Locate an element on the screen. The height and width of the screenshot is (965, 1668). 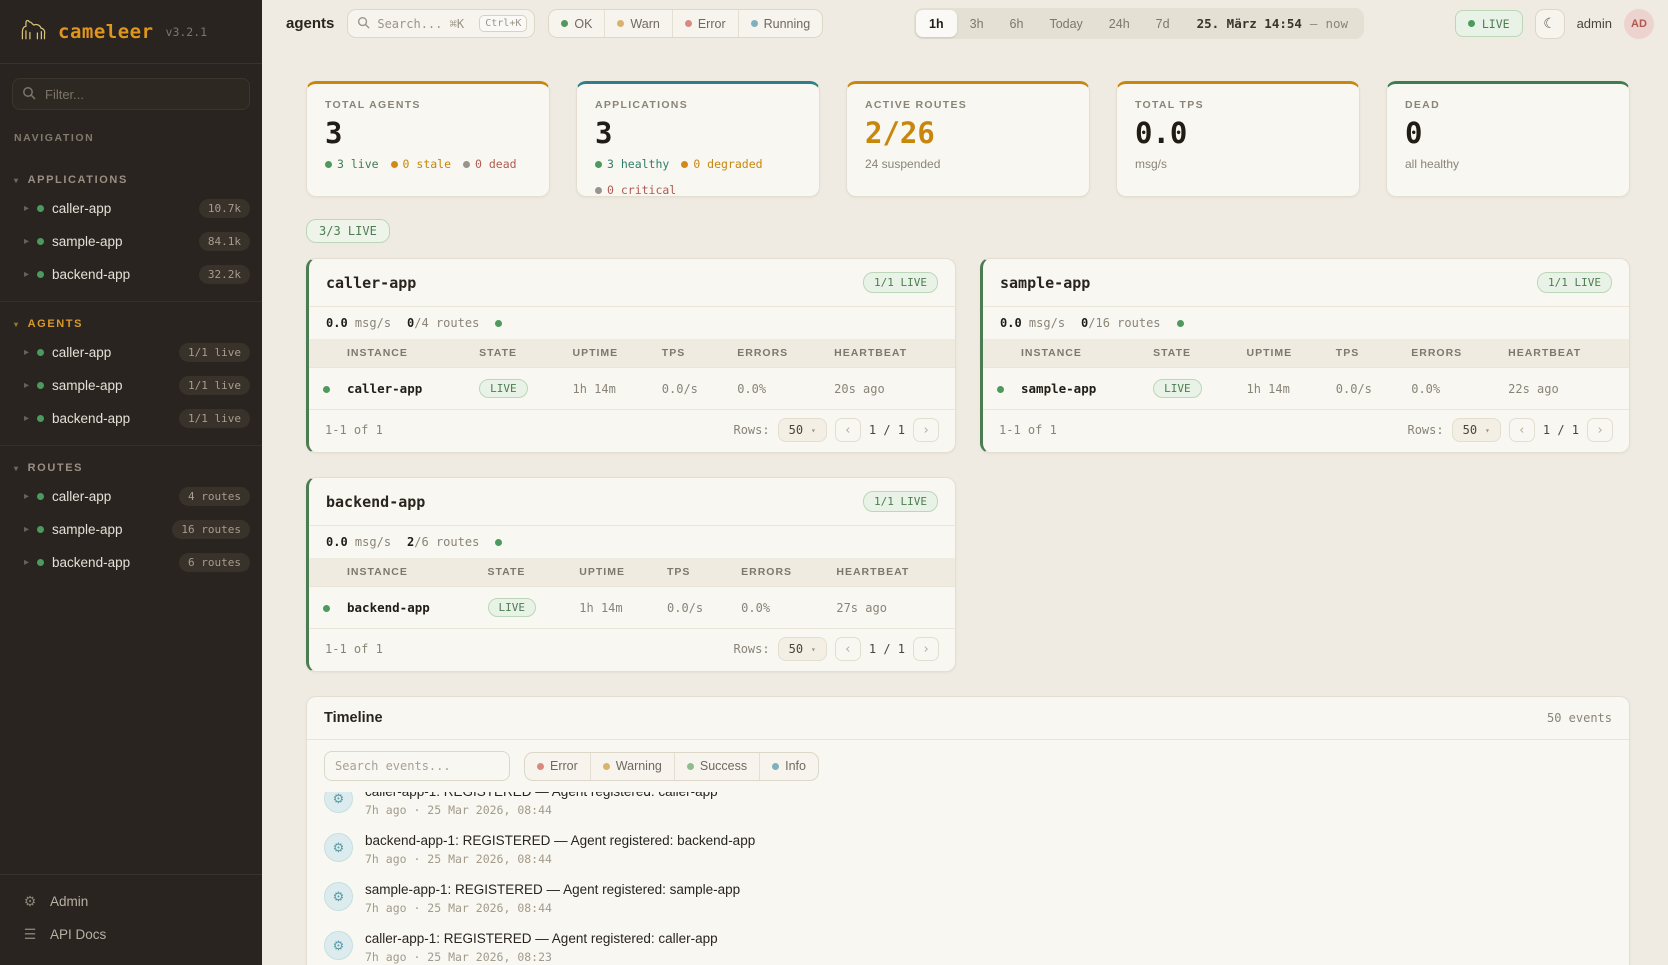
filter-input is located at coordinates (131, 94).